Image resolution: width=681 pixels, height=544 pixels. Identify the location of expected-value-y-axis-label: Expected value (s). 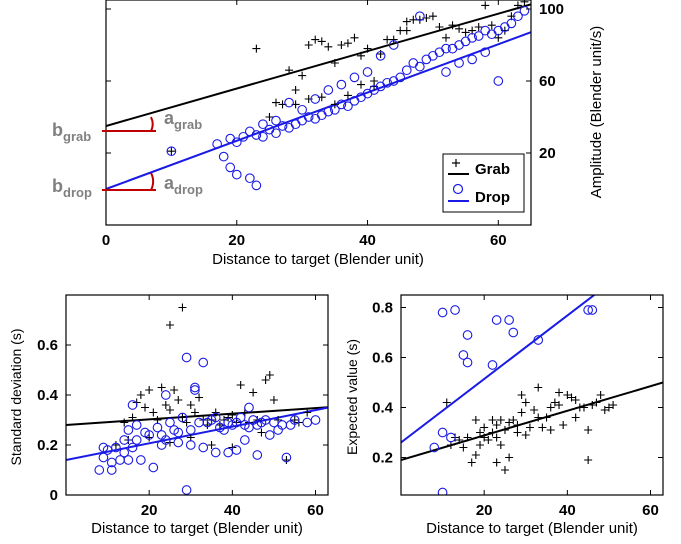
(352, 397).